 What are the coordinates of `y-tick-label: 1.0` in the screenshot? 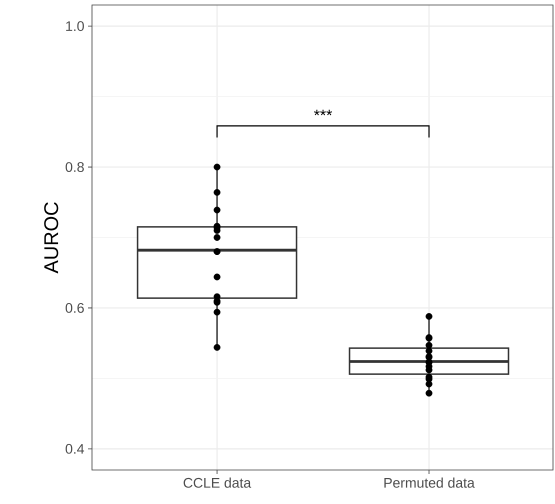 It's located at (75, 26).